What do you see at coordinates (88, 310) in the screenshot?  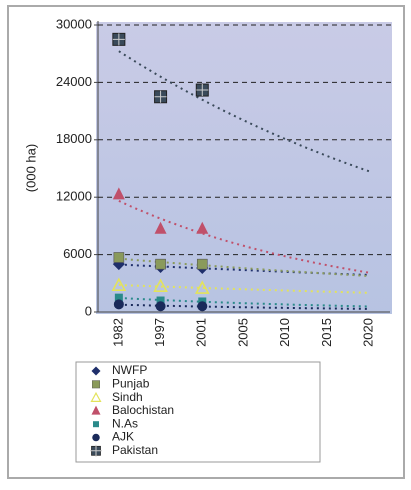 I see `y-tick-label: 0` at bounding box center [88, 310].